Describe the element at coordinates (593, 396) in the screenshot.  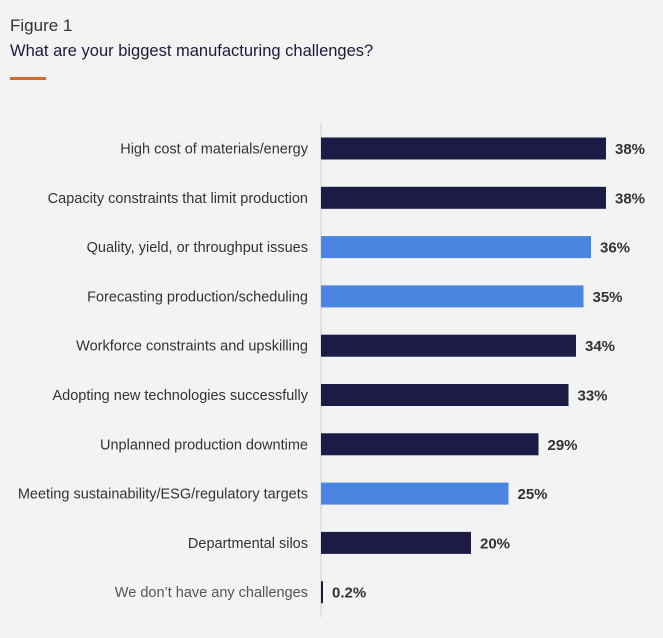
I see `value-label: 33%` at that location.